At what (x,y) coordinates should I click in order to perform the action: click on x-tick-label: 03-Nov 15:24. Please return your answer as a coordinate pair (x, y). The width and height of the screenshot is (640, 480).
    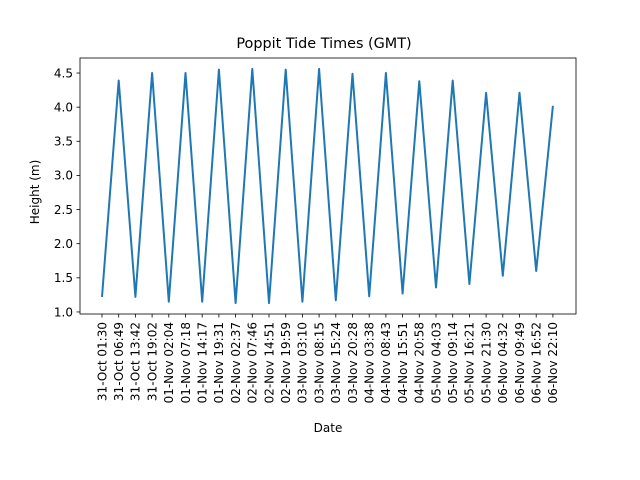
    Looking at the image, I should click on (336, 362).